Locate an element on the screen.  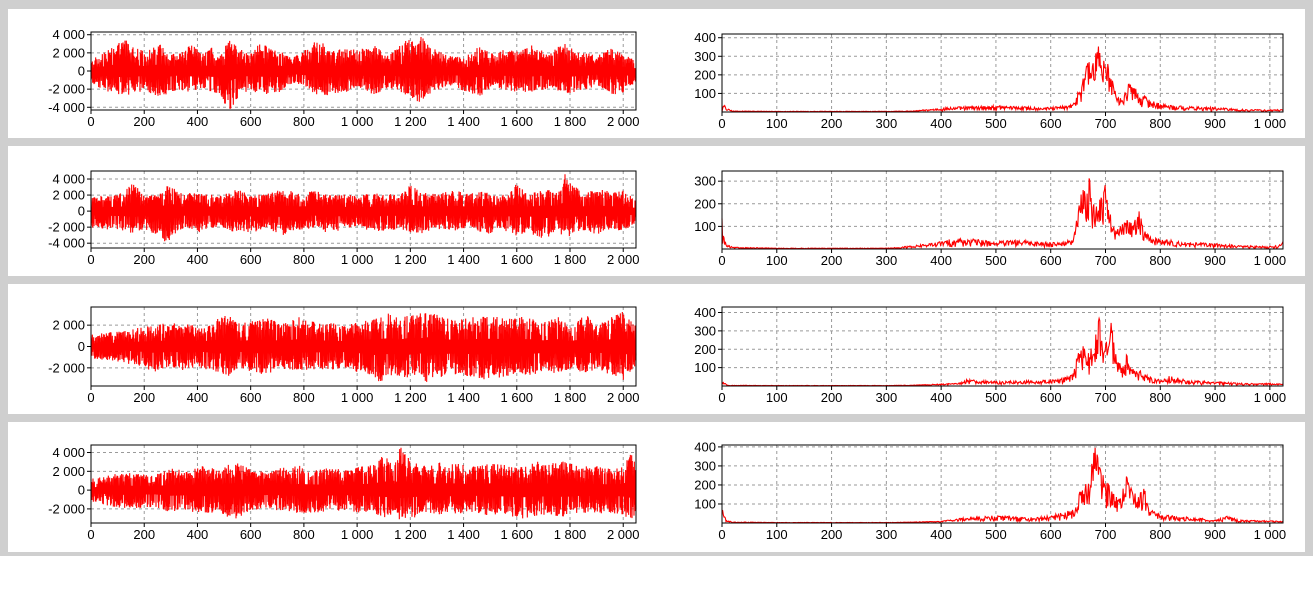
x-tick-label: 1 800 is located at coordinates (570, 397).